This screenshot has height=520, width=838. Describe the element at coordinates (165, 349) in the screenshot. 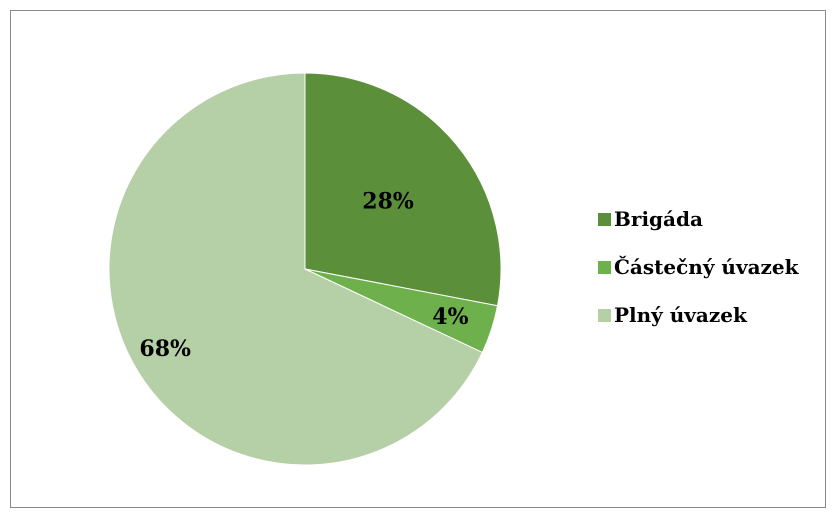

I see `data-label-2: 68%` at that location.